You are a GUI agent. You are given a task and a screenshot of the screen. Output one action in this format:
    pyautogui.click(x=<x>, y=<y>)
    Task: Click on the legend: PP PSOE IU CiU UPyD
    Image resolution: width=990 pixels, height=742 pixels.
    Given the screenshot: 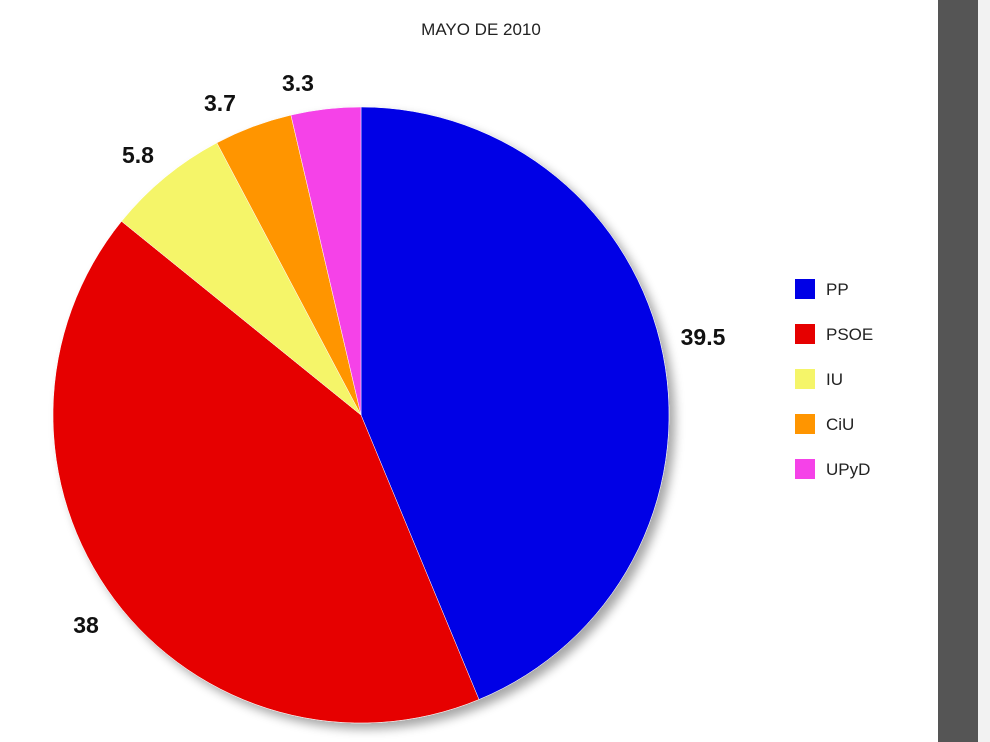 What is the action you would take?
    pyautogui.click(x=834, y=379)
    